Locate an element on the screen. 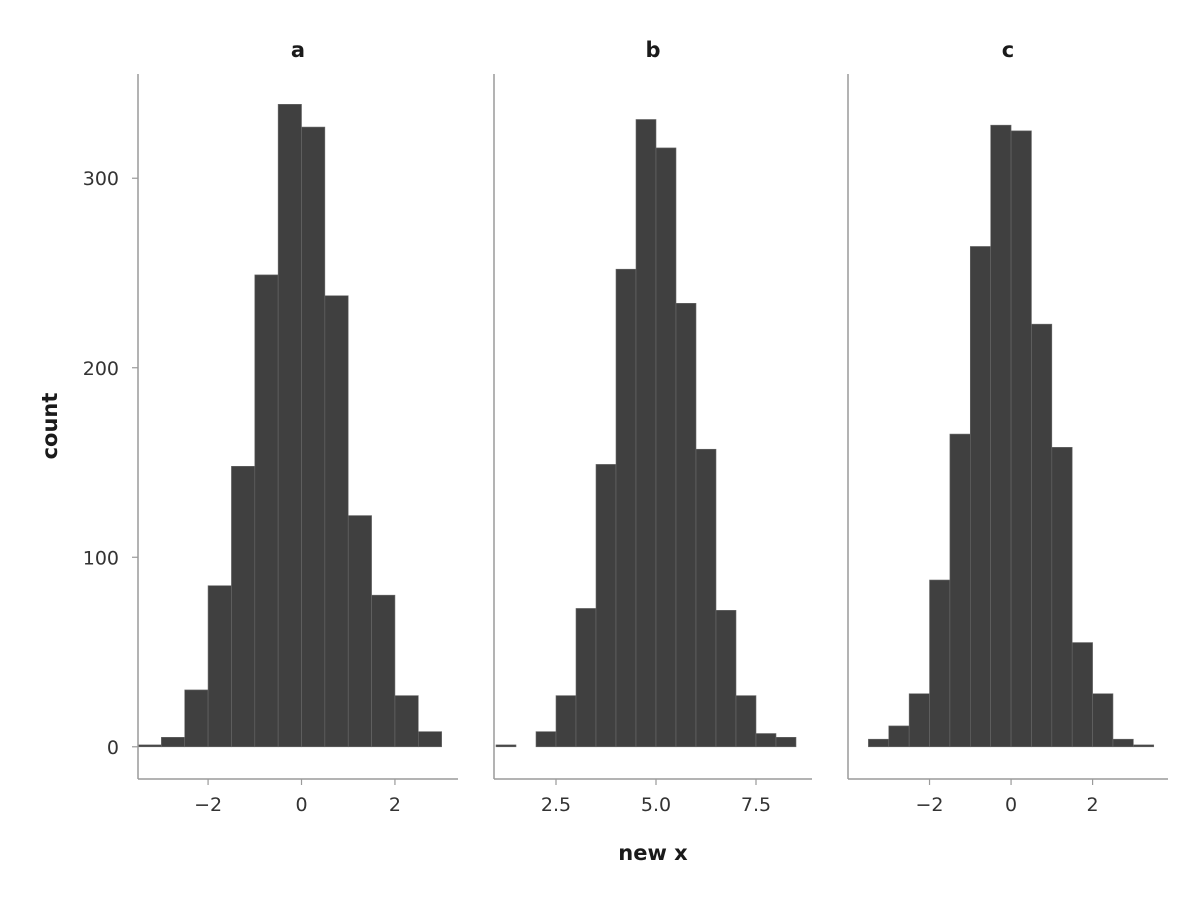 Image resolution: width=1200 pixels, height=900 pixels. y-tick-label: 0 is located at coordinates (113, 748).